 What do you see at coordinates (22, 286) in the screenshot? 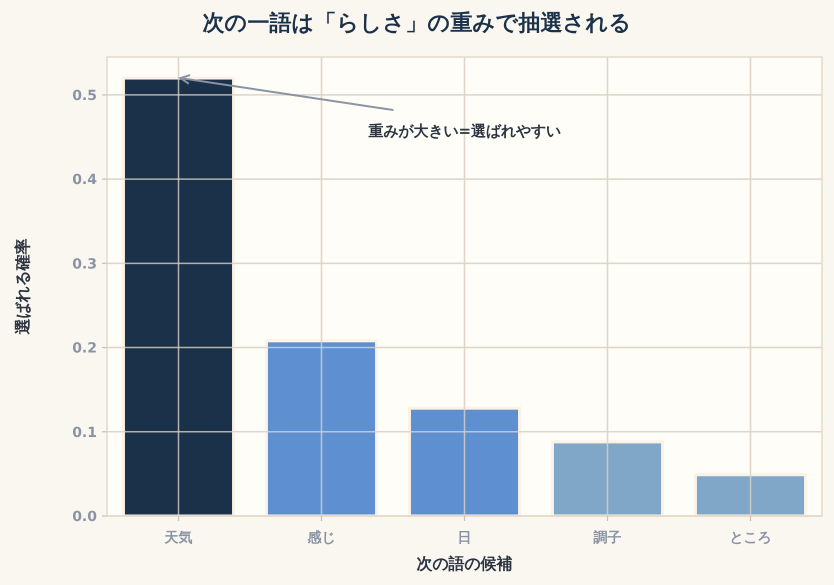
I see `y-axis-title: 選ばれる確率` at bounding box center [22, 286].